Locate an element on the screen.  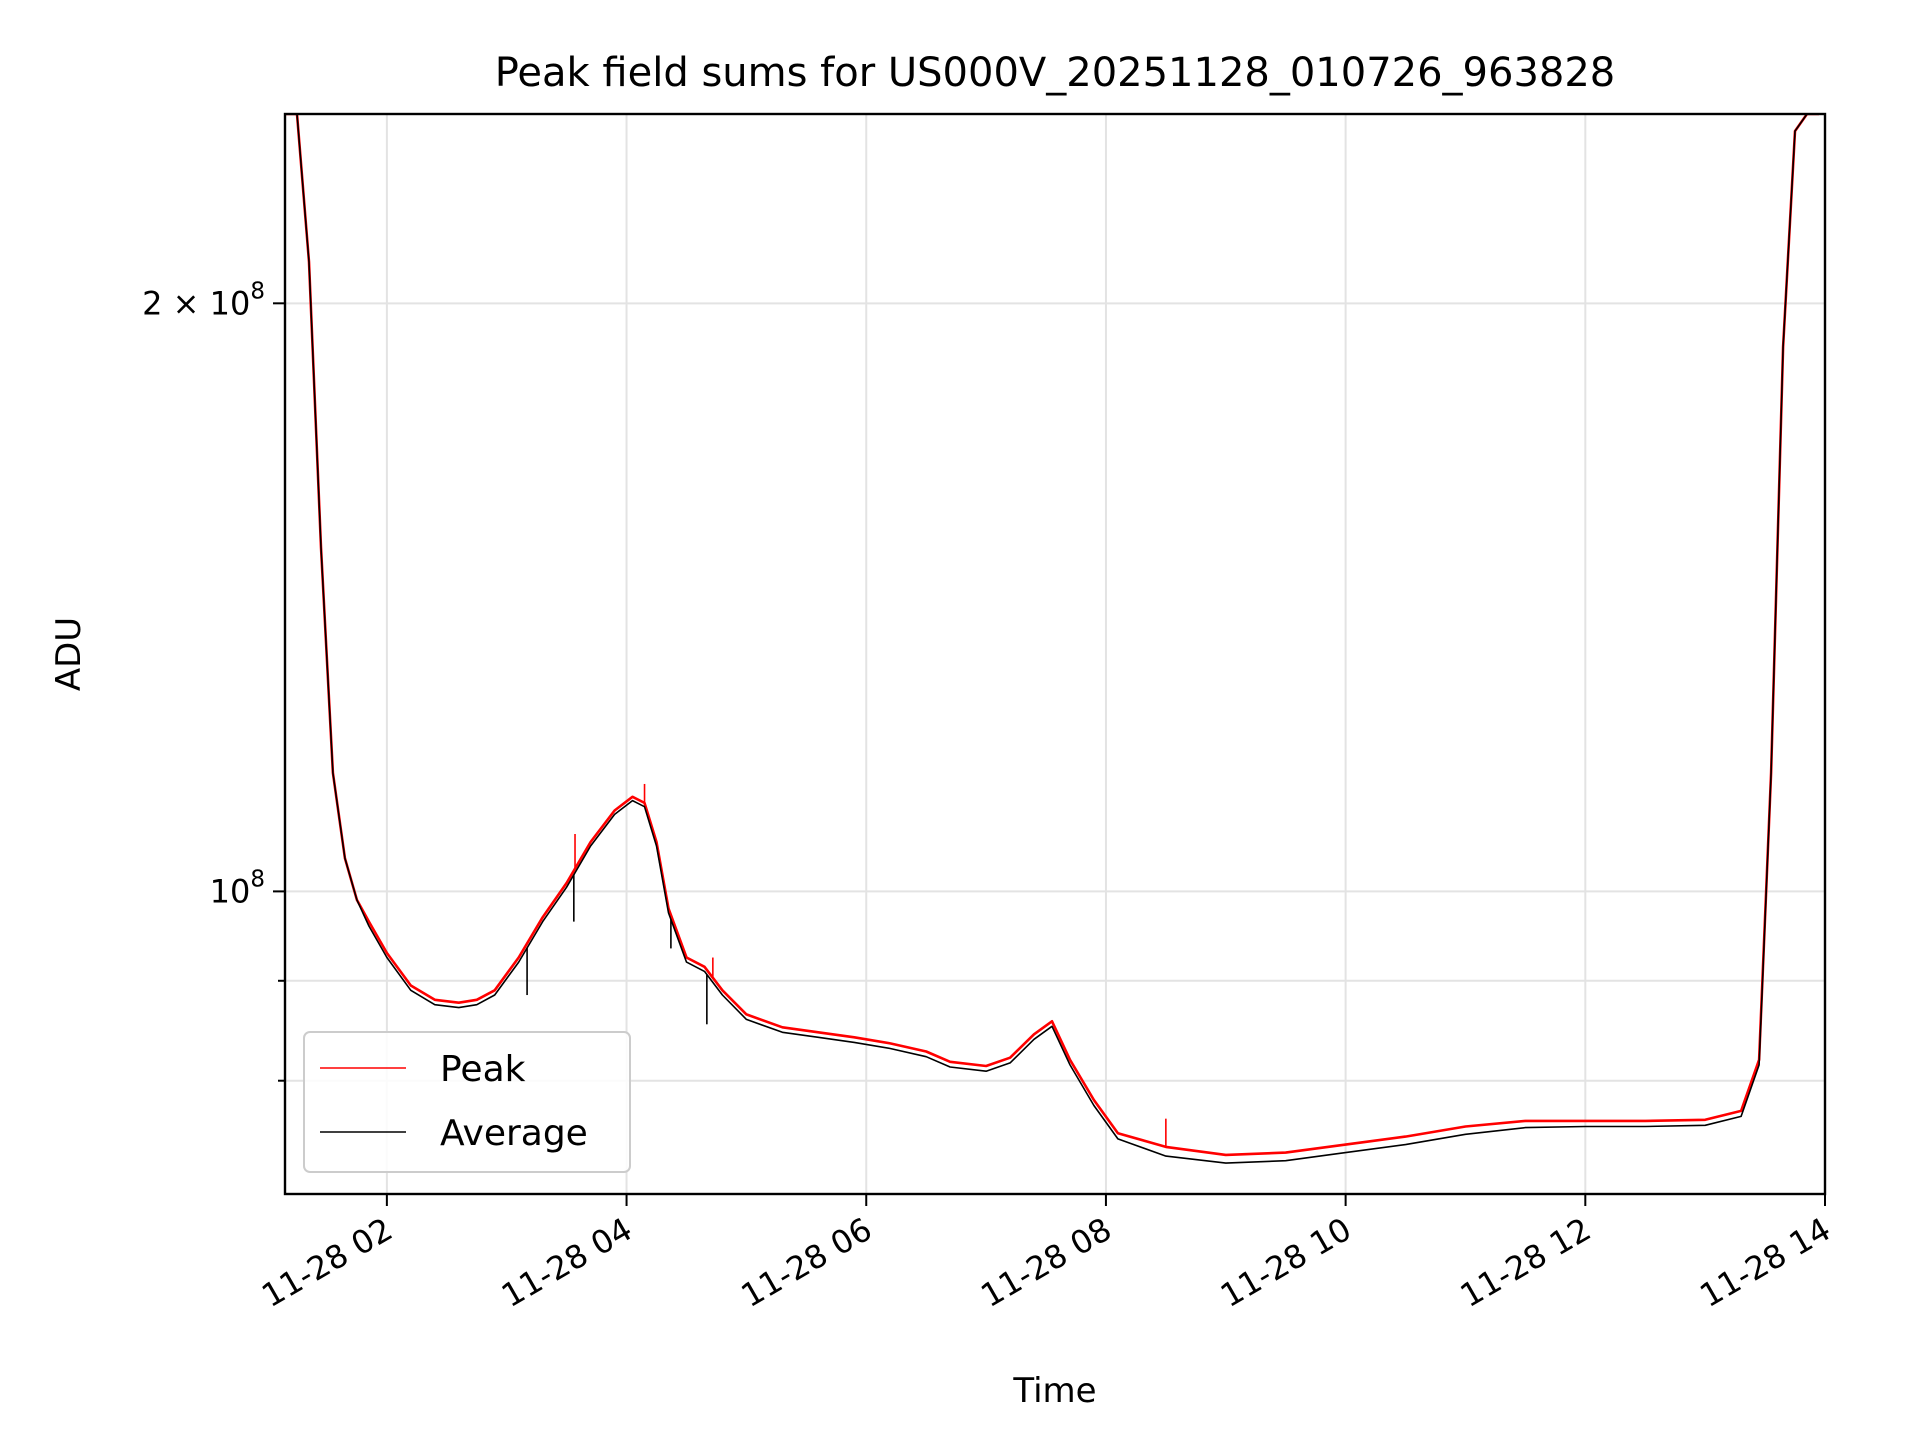
x-tick-label: 11-28 08 is located at coordinates (1046, 1262).